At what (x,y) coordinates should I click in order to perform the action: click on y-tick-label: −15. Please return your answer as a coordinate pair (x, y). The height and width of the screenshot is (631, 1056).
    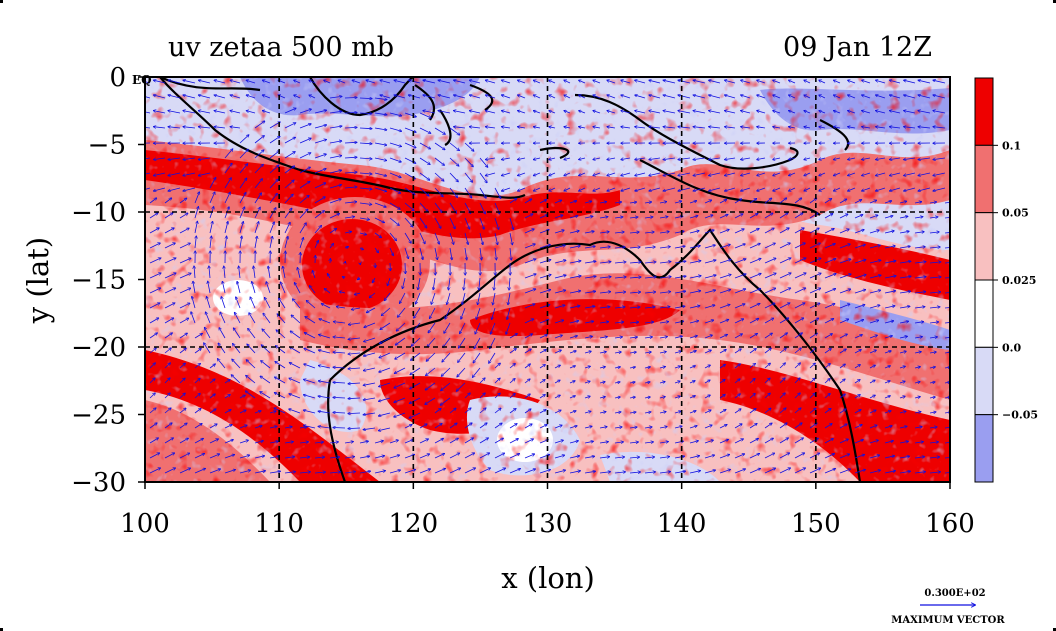
    Looking at the image, I should click on (98, 281).